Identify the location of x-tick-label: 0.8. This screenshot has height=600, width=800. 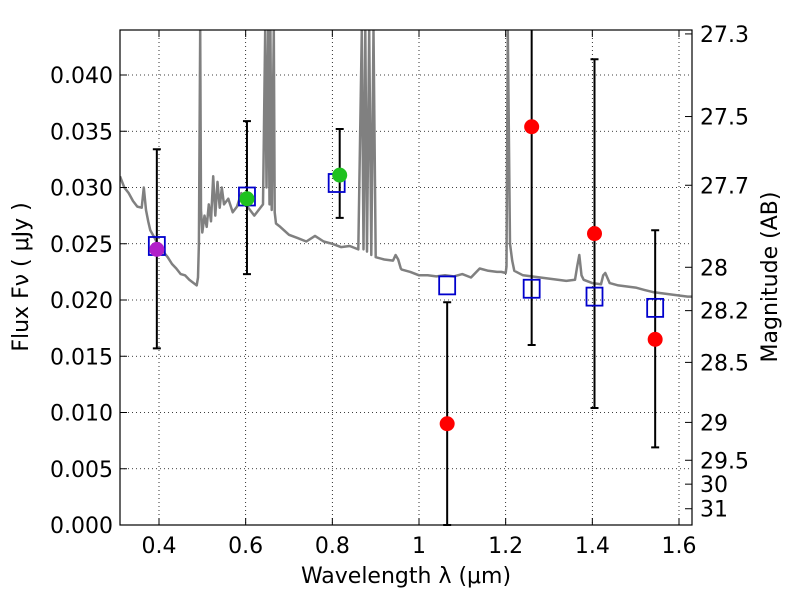
(332, 546).